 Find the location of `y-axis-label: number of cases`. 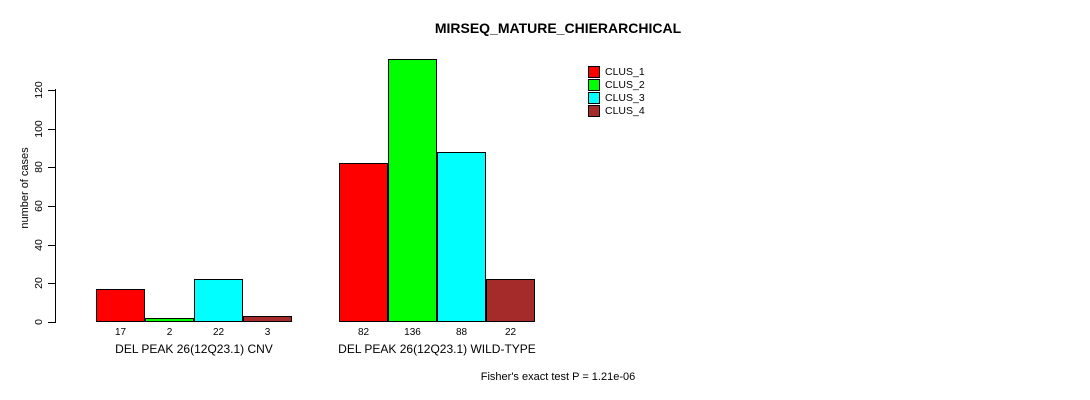

y-axis-label: number of cases is located at coordinates (25, 188).